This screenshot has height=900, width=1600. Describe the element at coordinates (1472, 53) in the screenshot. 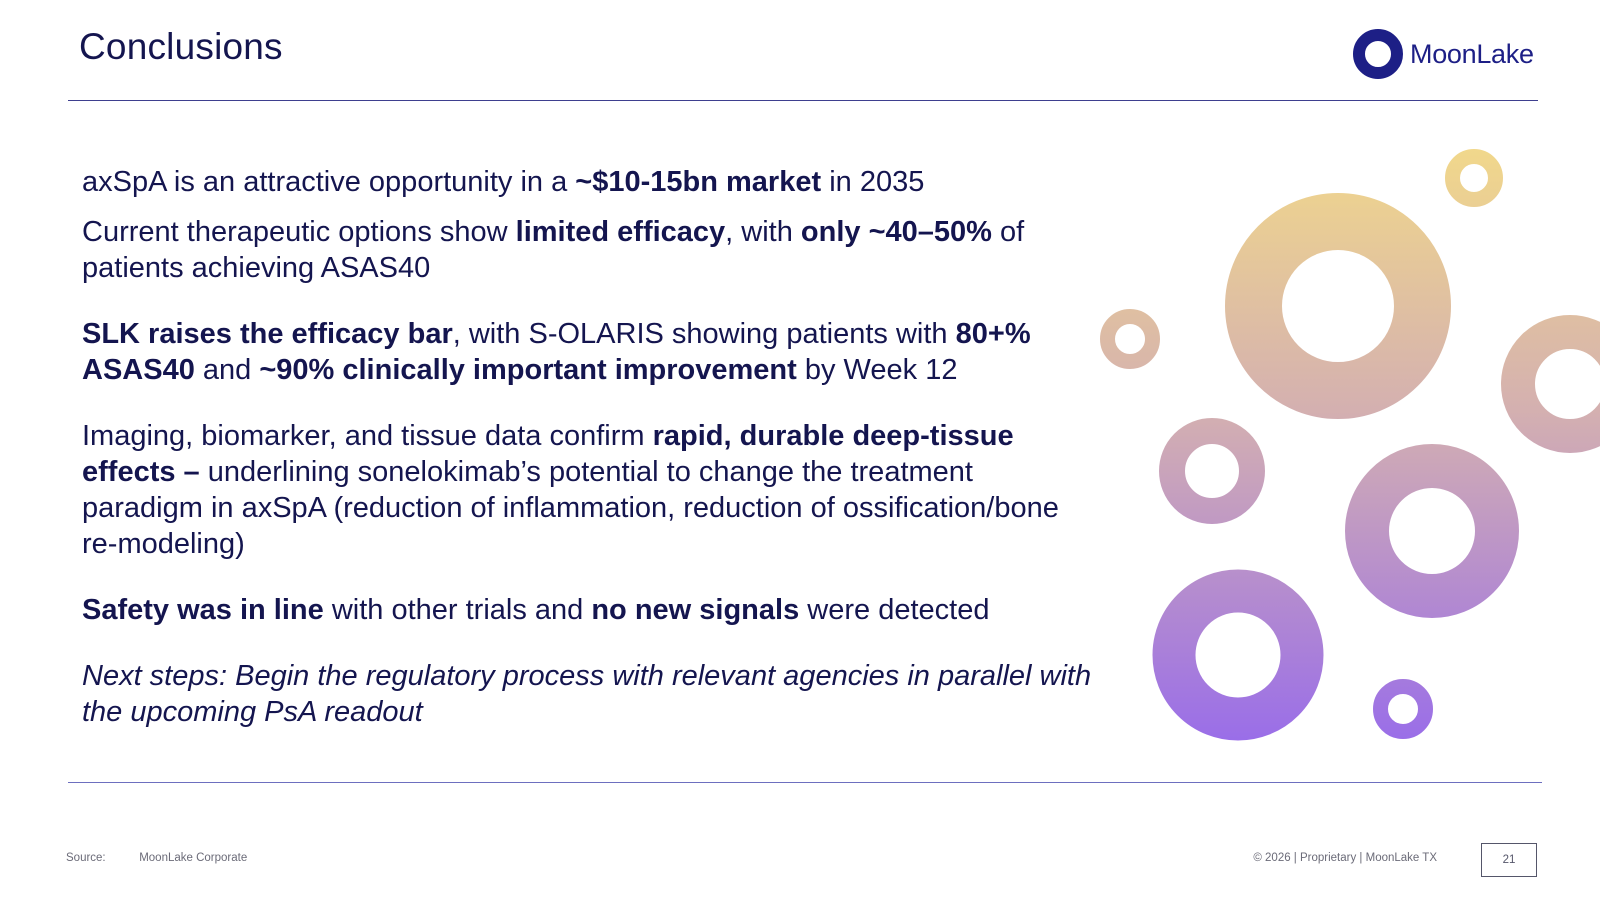

I see `logo-text: MoonLake` at that location.